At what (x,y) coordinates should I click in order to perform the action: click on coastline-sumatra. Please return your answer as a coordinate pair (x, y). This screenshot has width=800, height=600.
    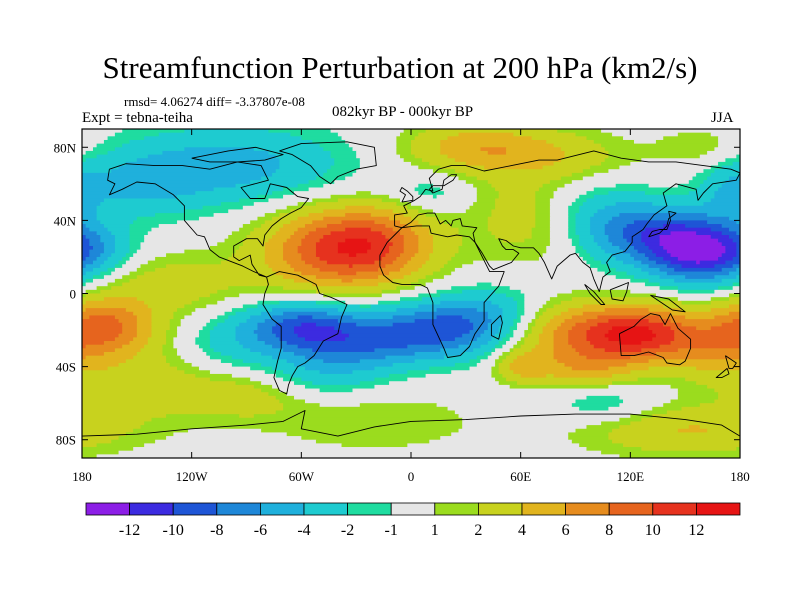
    Looking at the image, I should click on (595, 294).